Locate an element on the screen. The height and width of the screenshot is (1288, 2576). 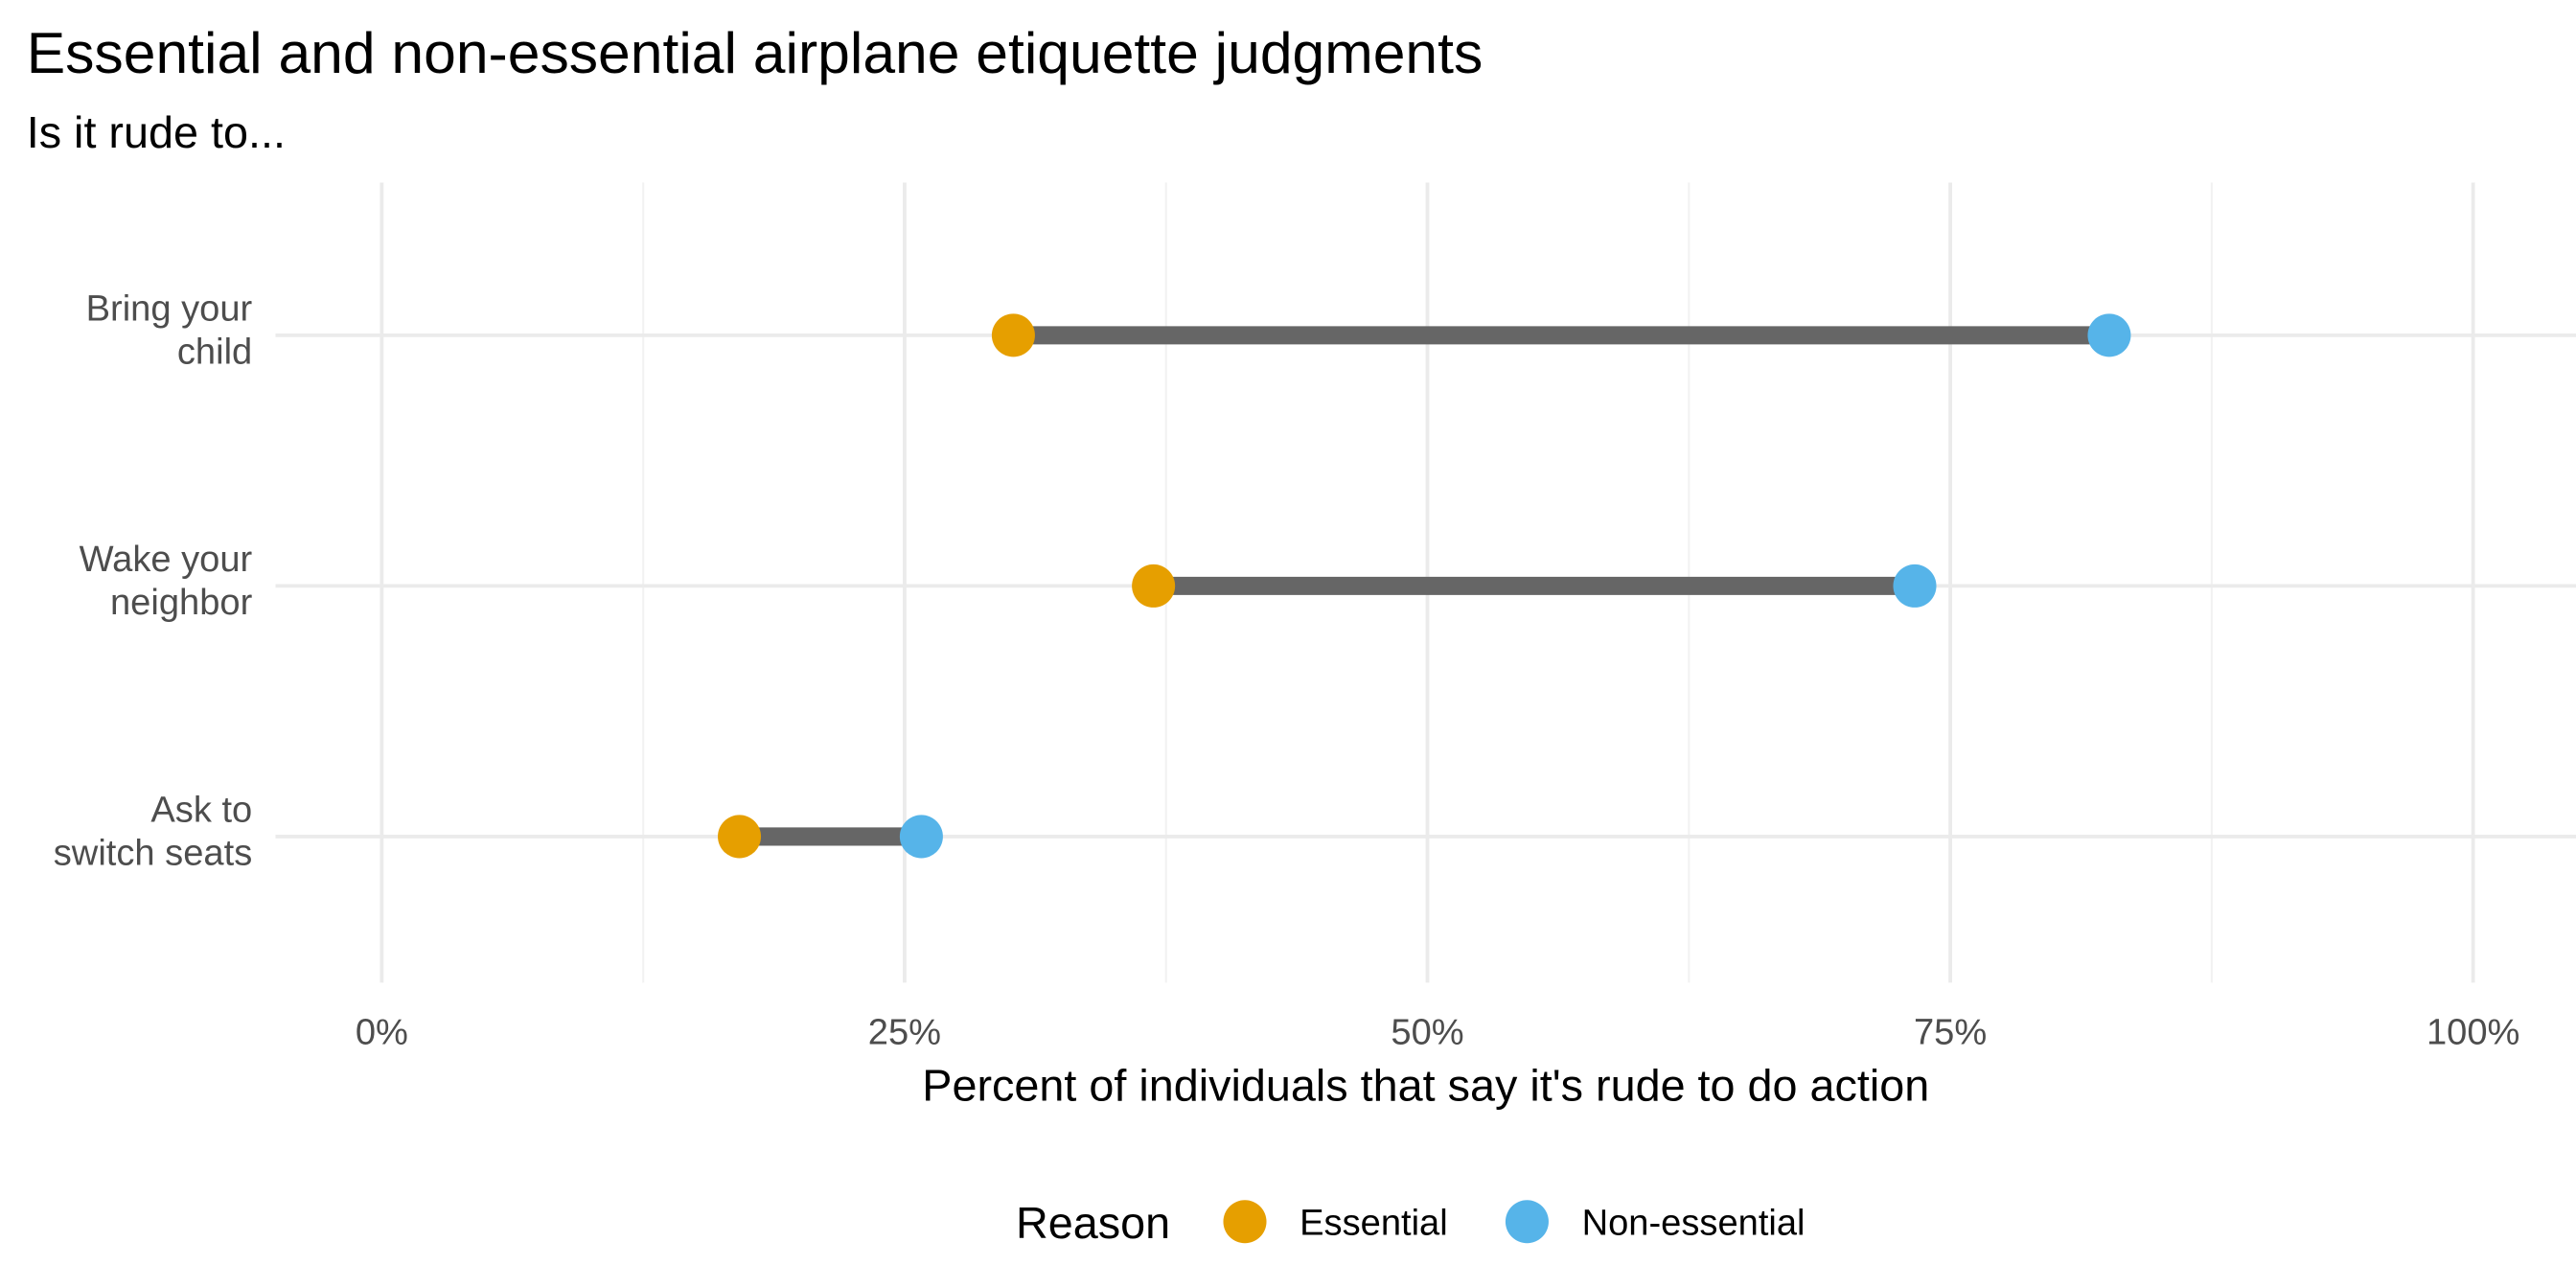
legend: Reason Essential Non-essential is located at coordinates (1411, 1223).